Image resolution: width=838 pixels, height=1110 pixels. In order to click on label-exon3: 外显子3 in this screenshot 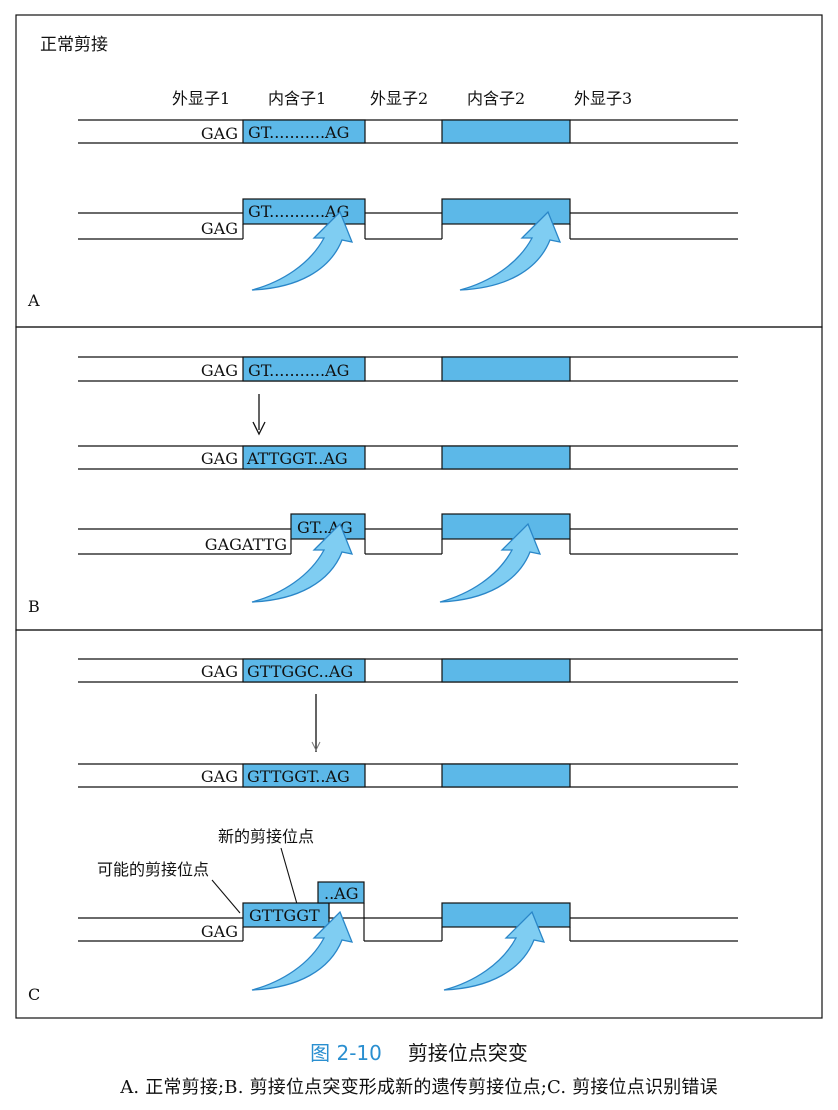, I will do `click(603, 98)`.